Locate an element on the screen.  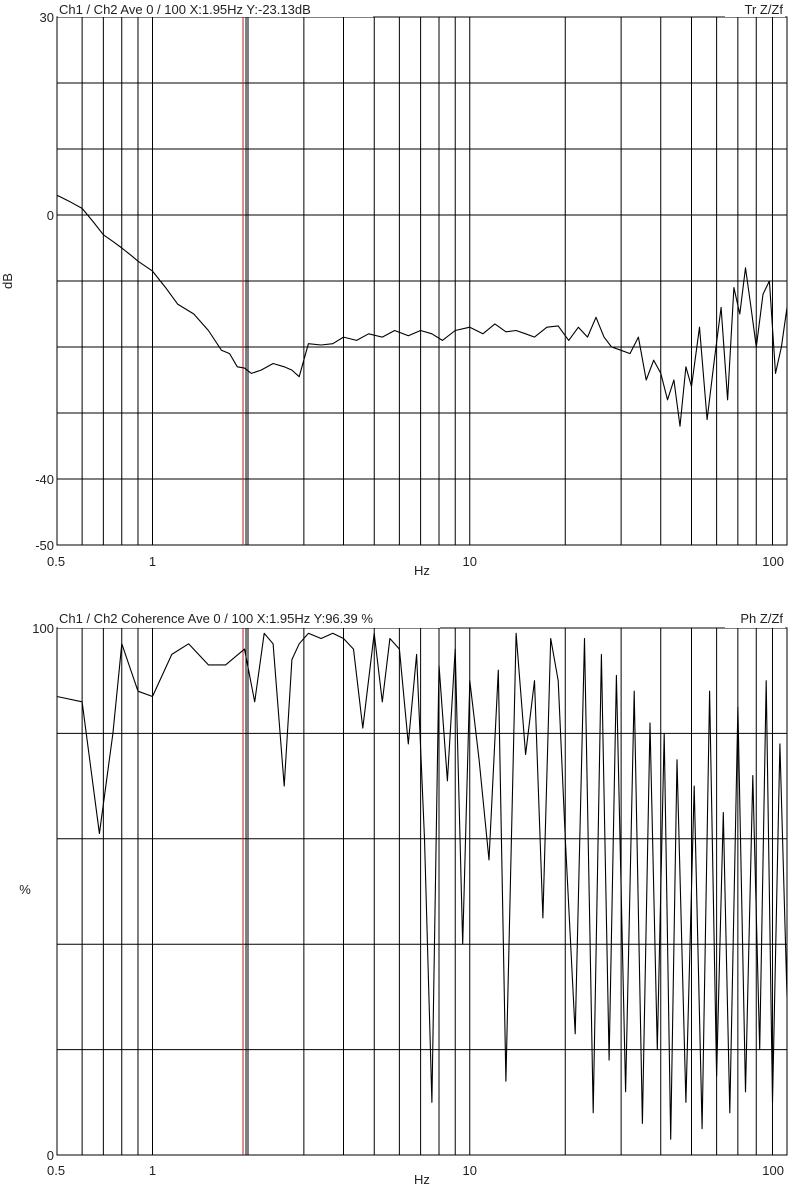
chart-mode-label: Tr Z/Zf is located at coordinates (763, 9).